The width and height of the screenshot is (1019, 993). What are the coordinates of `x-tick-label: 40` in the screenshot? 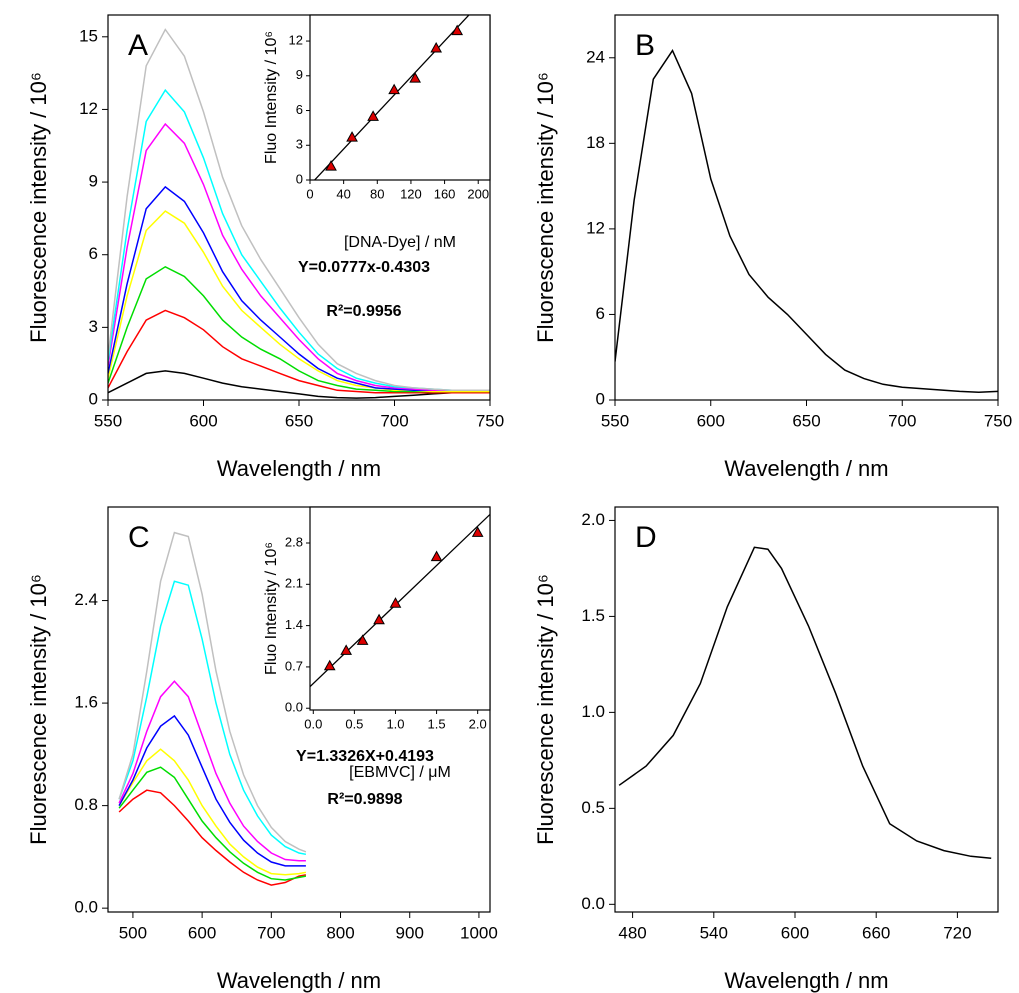 It's located at (343, 193).